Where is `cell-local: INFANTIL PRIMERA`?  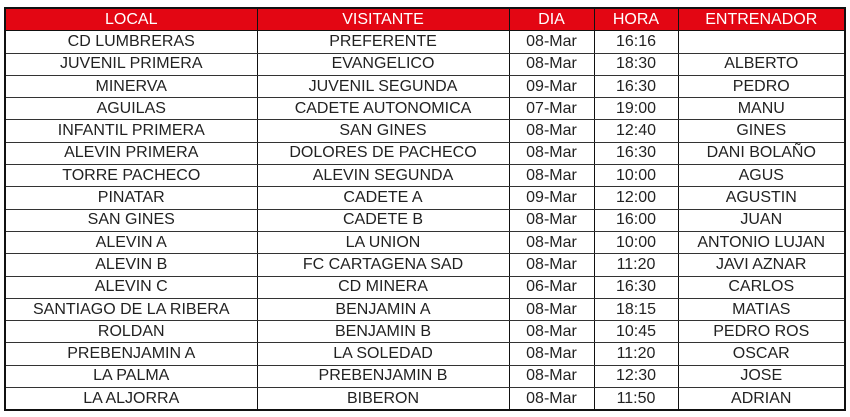 cell-local: INFANTIL PRIMERA is located at coordinates (131, 131).